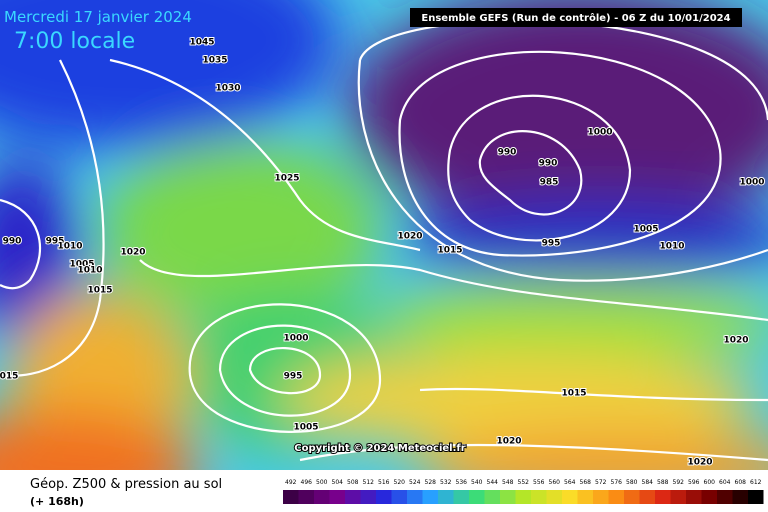  I want to click on isobar-label: 985, so click(549, 183).